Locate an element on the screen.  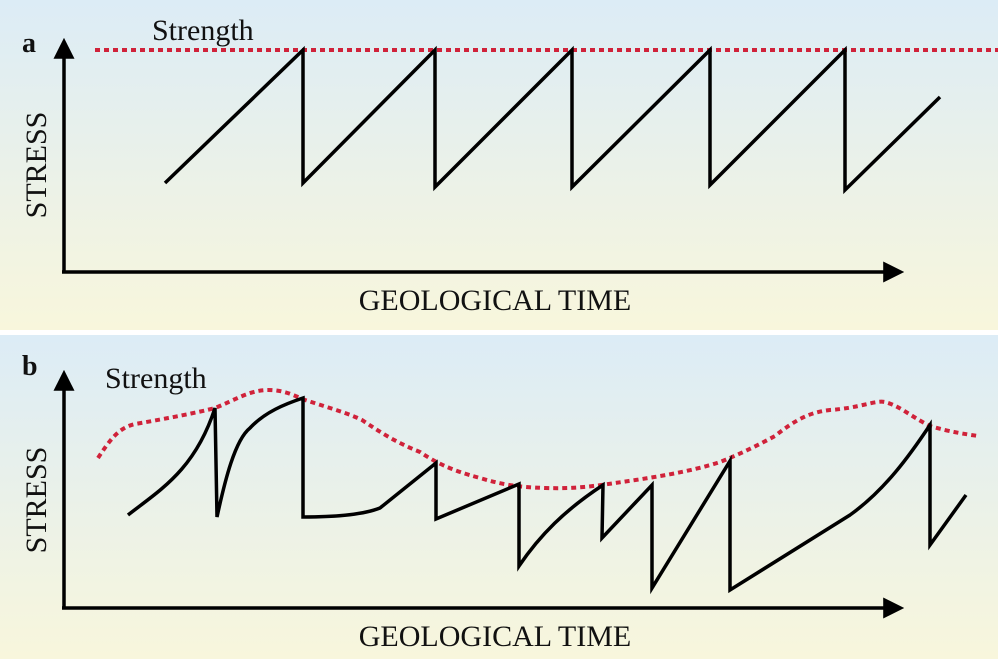
panel-label: b is located at coordinates (30, 366).